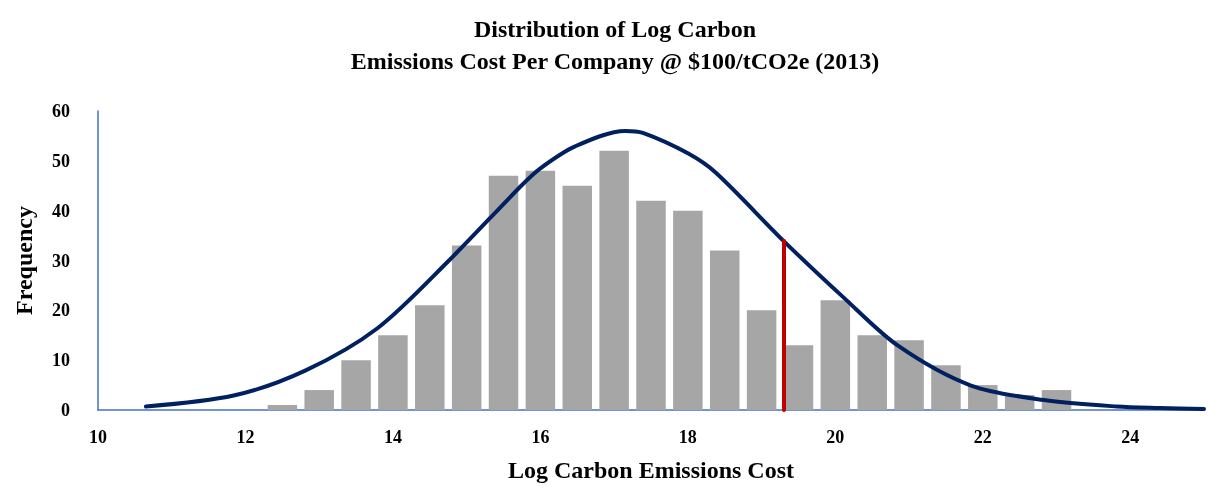 This screenshot has height=496, width=1208. Describe the element at coordinates (61, 310) in the screenshot. I see `y-tick-label: 20` at that location.